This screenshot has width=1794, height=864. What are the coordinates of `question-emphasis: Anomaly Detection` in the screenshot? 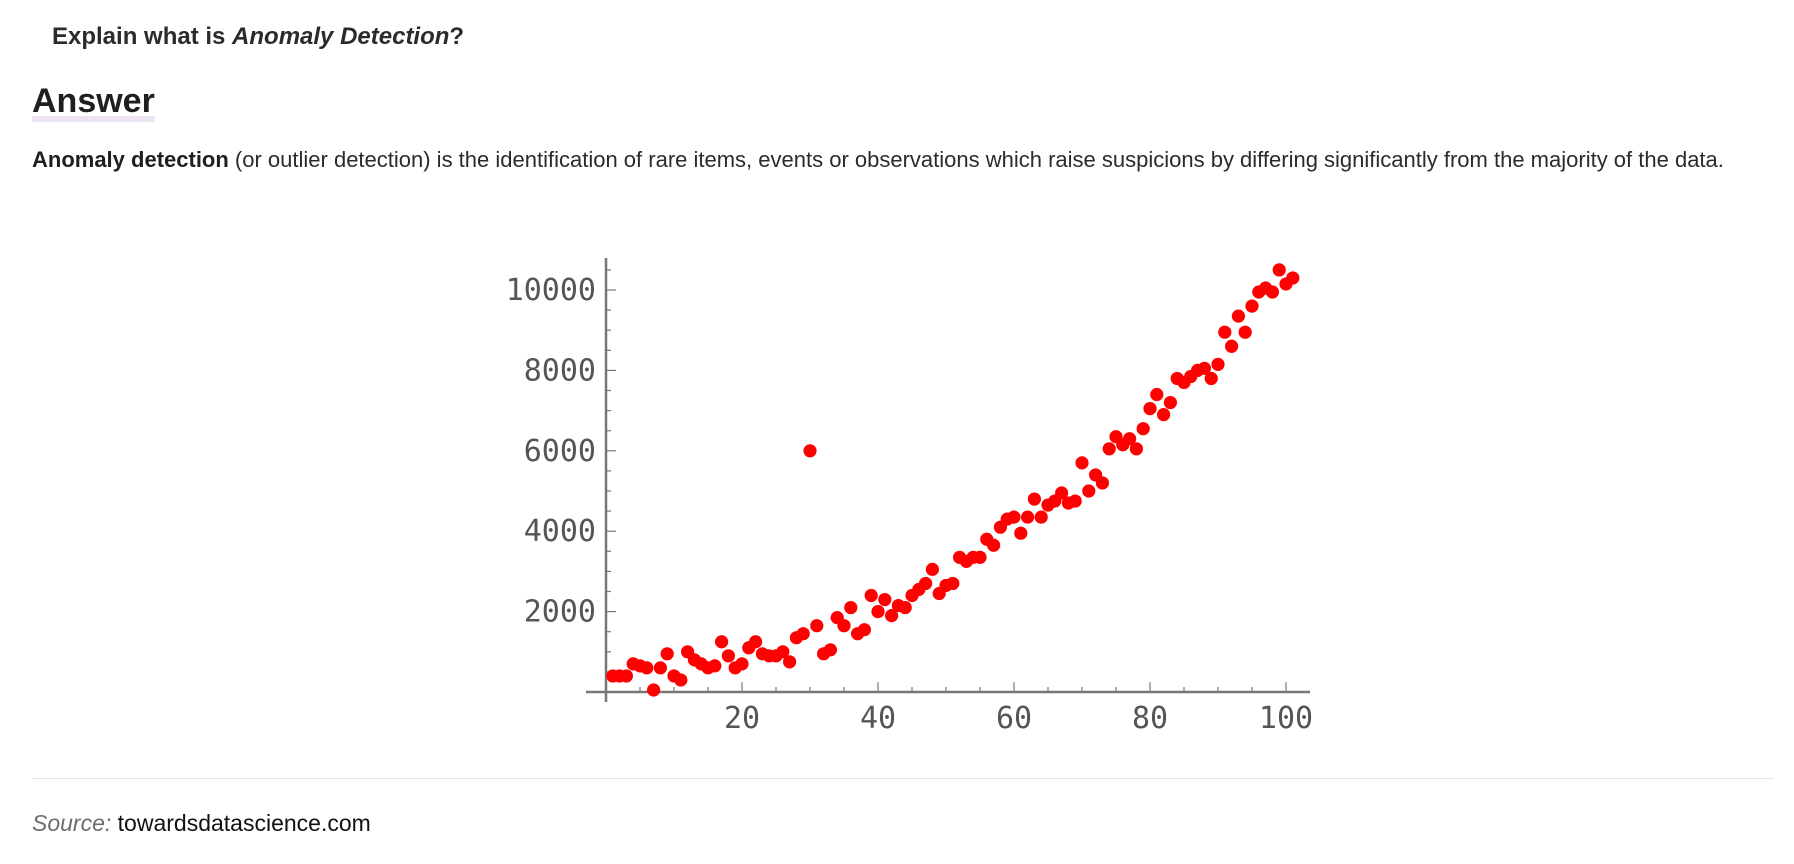 It's located at (341, 36).